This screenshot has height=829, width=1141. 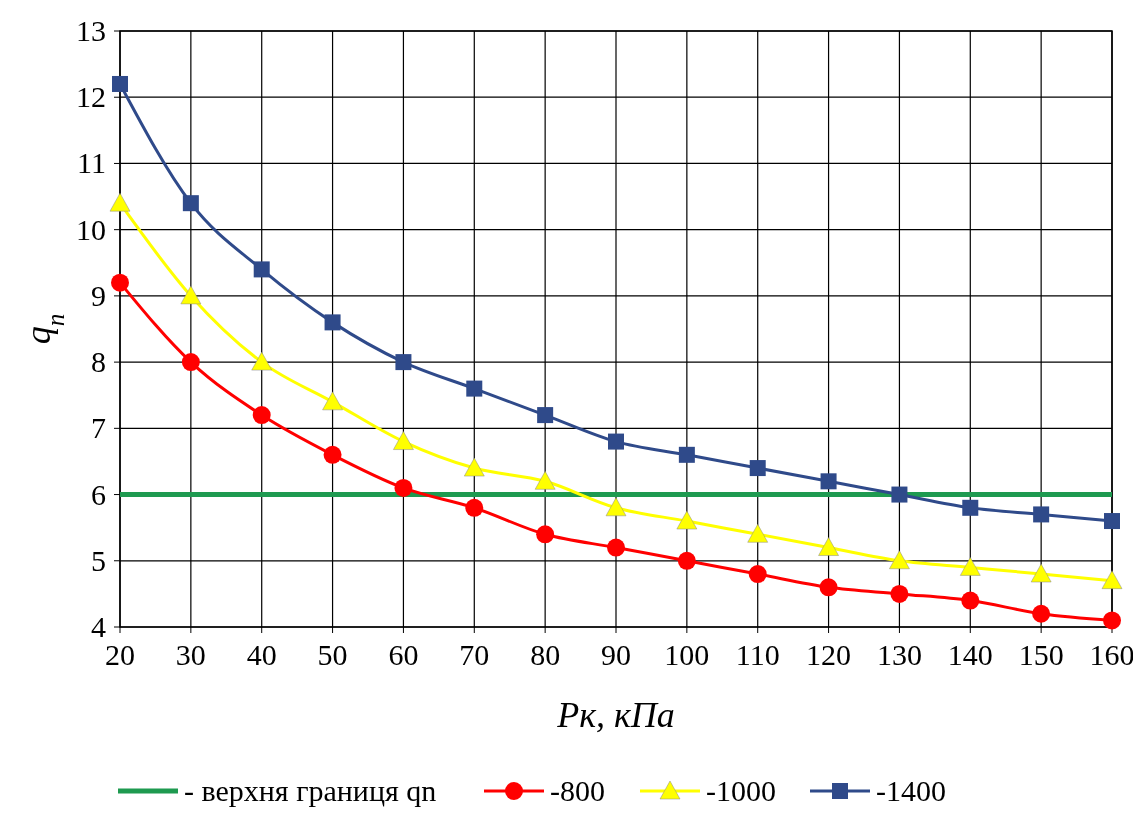 What do you see at coordinates (91, 163) in the screenshot?
I see `y-tick-label: 11` at bounding box center [91, 163].